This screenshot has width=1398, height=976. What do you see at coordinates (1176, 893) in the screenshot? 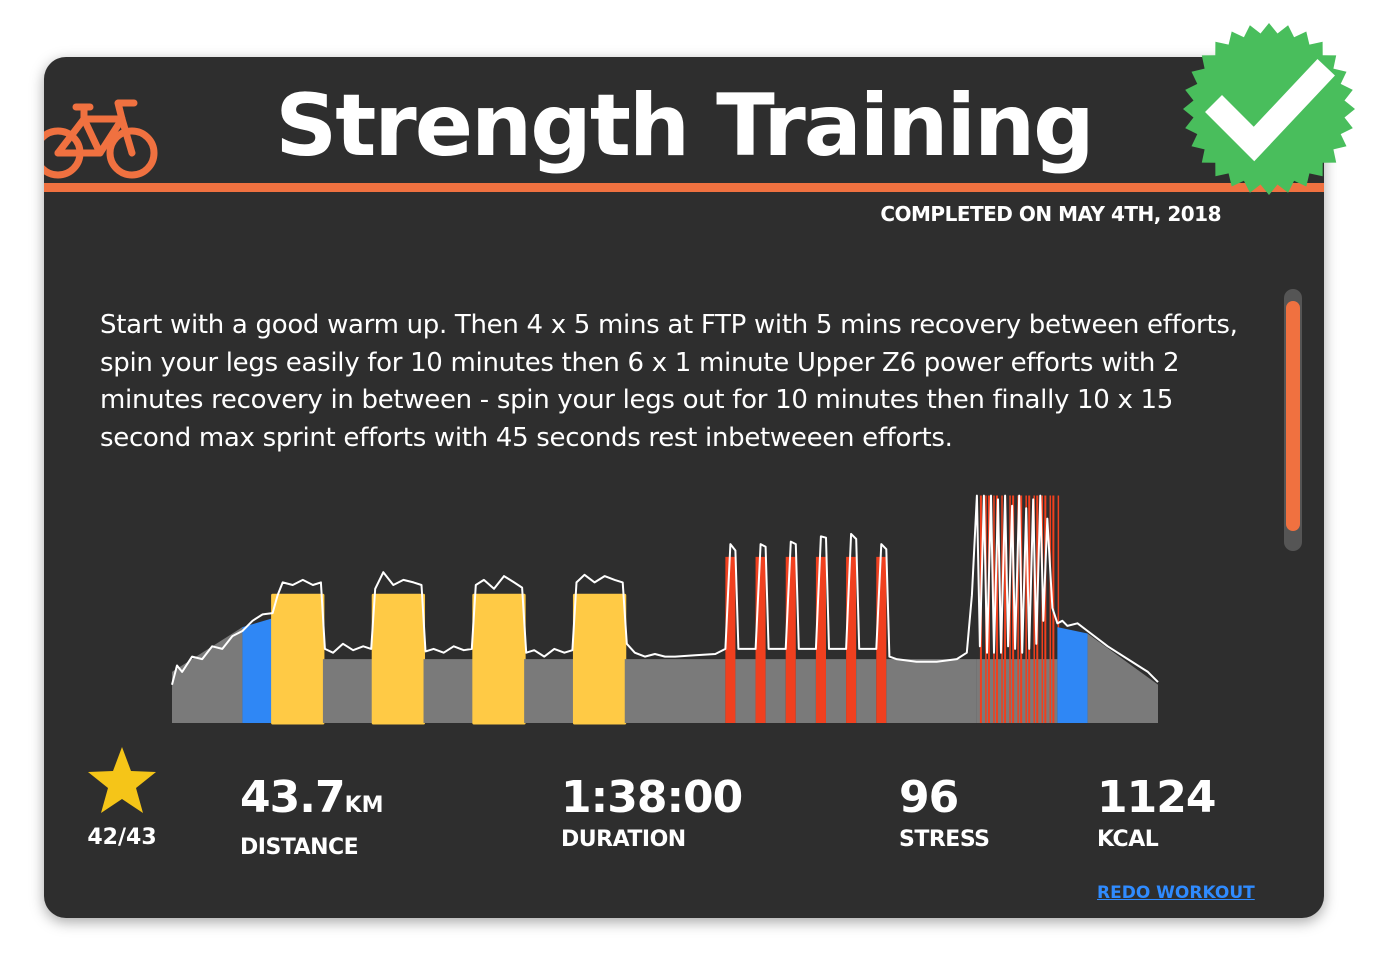
I see `redo-workout-link: REDO WORKOUT` at bounding box center [1176, 893].